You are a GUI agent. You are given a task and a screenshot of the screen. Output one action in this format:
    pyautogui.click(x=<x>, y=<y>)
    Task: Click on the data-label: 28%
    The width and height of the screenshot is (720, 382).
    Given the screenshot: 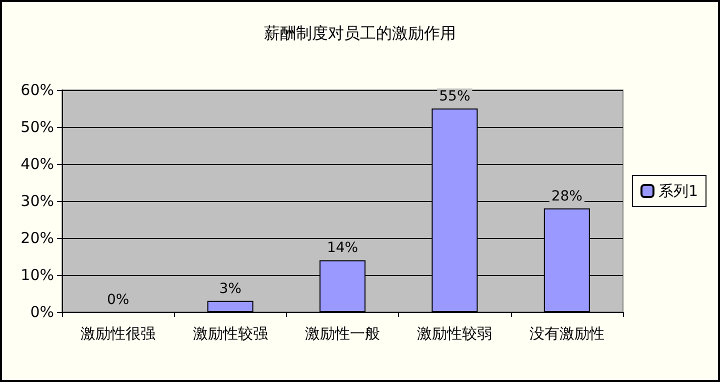 What is the action you would take?
    pyautogui.click(x=566, y=196)
    